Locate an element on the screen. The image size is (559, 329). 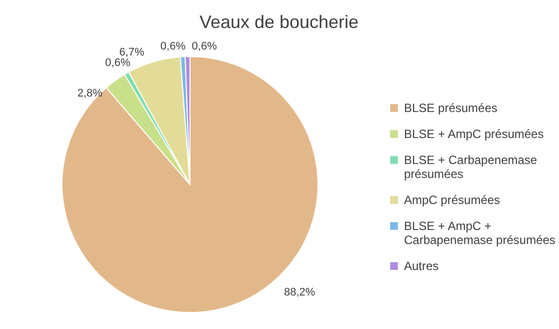
legend-label: AmpC présumées is located at coordinates (452, 200).